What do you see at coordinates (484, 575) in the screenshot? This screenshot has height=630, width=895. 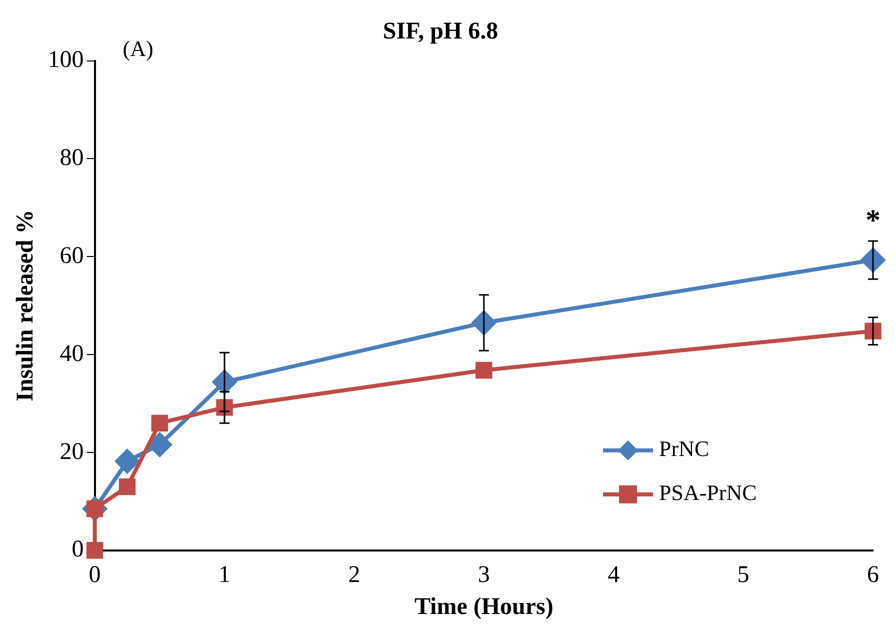 I see `x-tick-label: 3` at bounding box center [484, 575].